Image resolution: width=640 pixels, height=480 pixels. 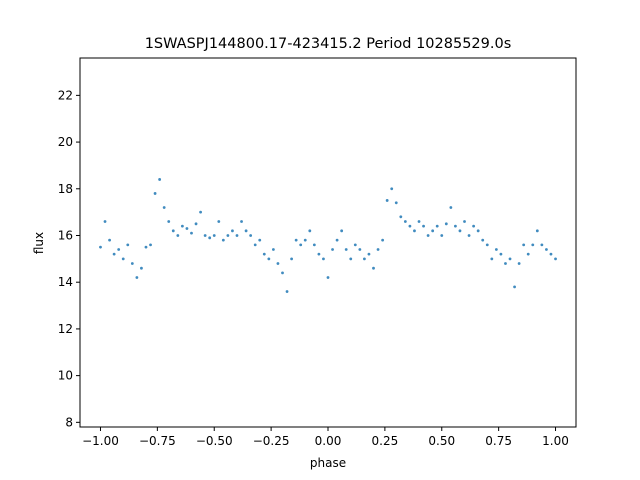 What do you see at coordinates (385, 441) in the screenshot?
I see `x-tick-label: 0.25` at bounding box center [385, 441].